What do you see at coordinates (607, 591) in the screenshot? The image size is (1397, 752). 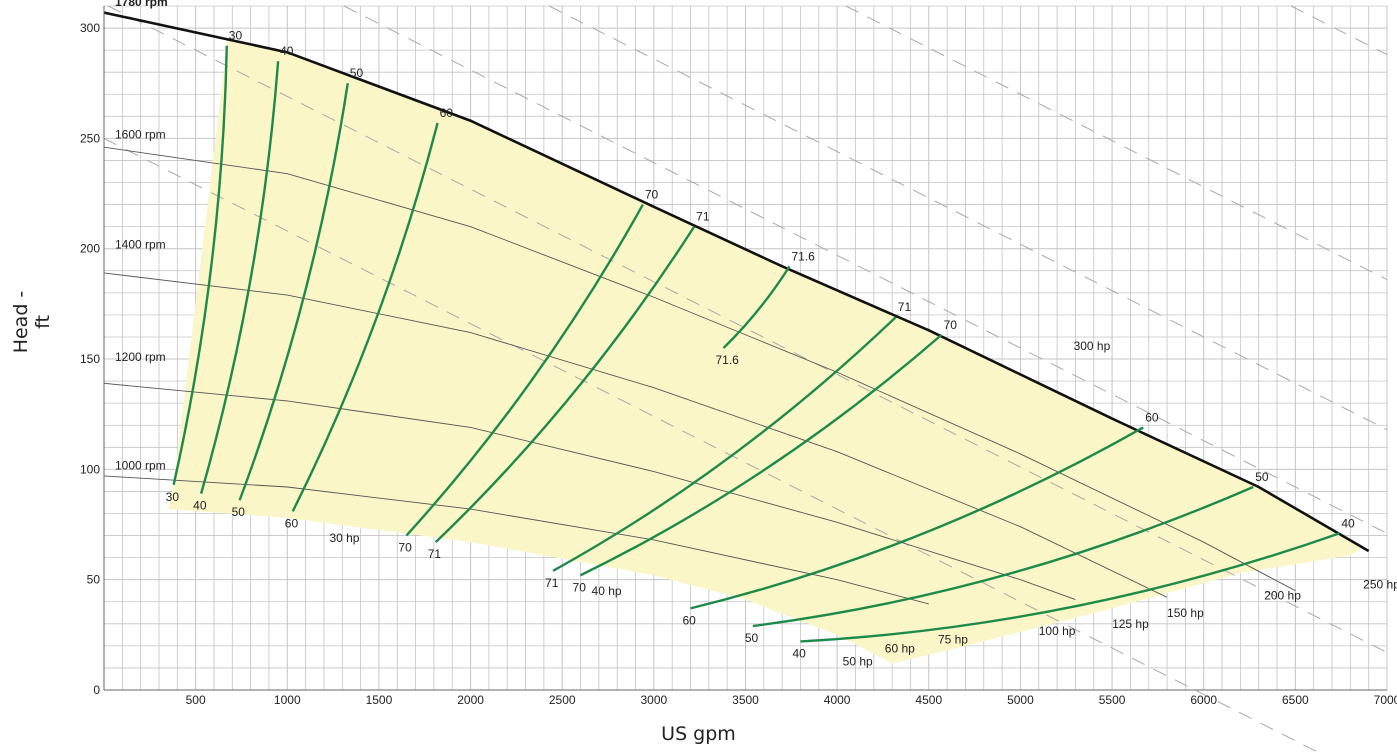 I see `power-line-label: 40 hp` at bounding box center [607, 591].